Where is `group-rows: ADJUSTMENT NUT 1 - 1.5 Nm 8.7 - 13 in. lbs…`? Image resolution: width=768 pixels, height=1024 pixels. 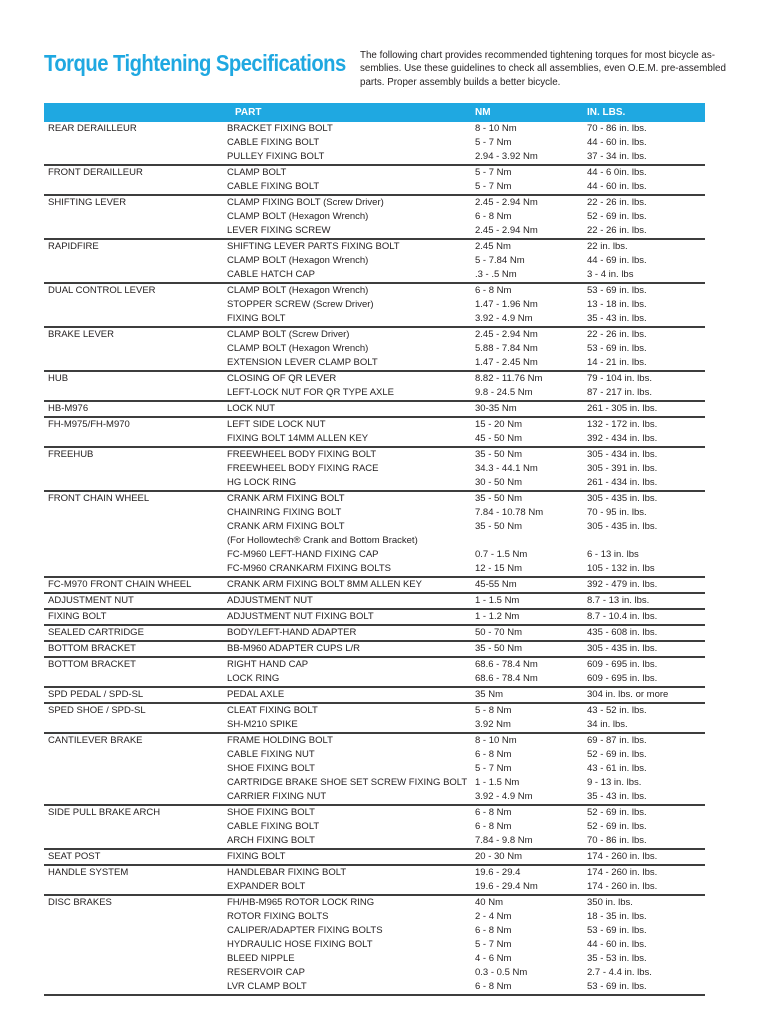
group-rows: ADJUSTMENT NUT 1 - 1.5 Nm 8.7 - 13 in. lbs… is located at coordinates (466, 601).